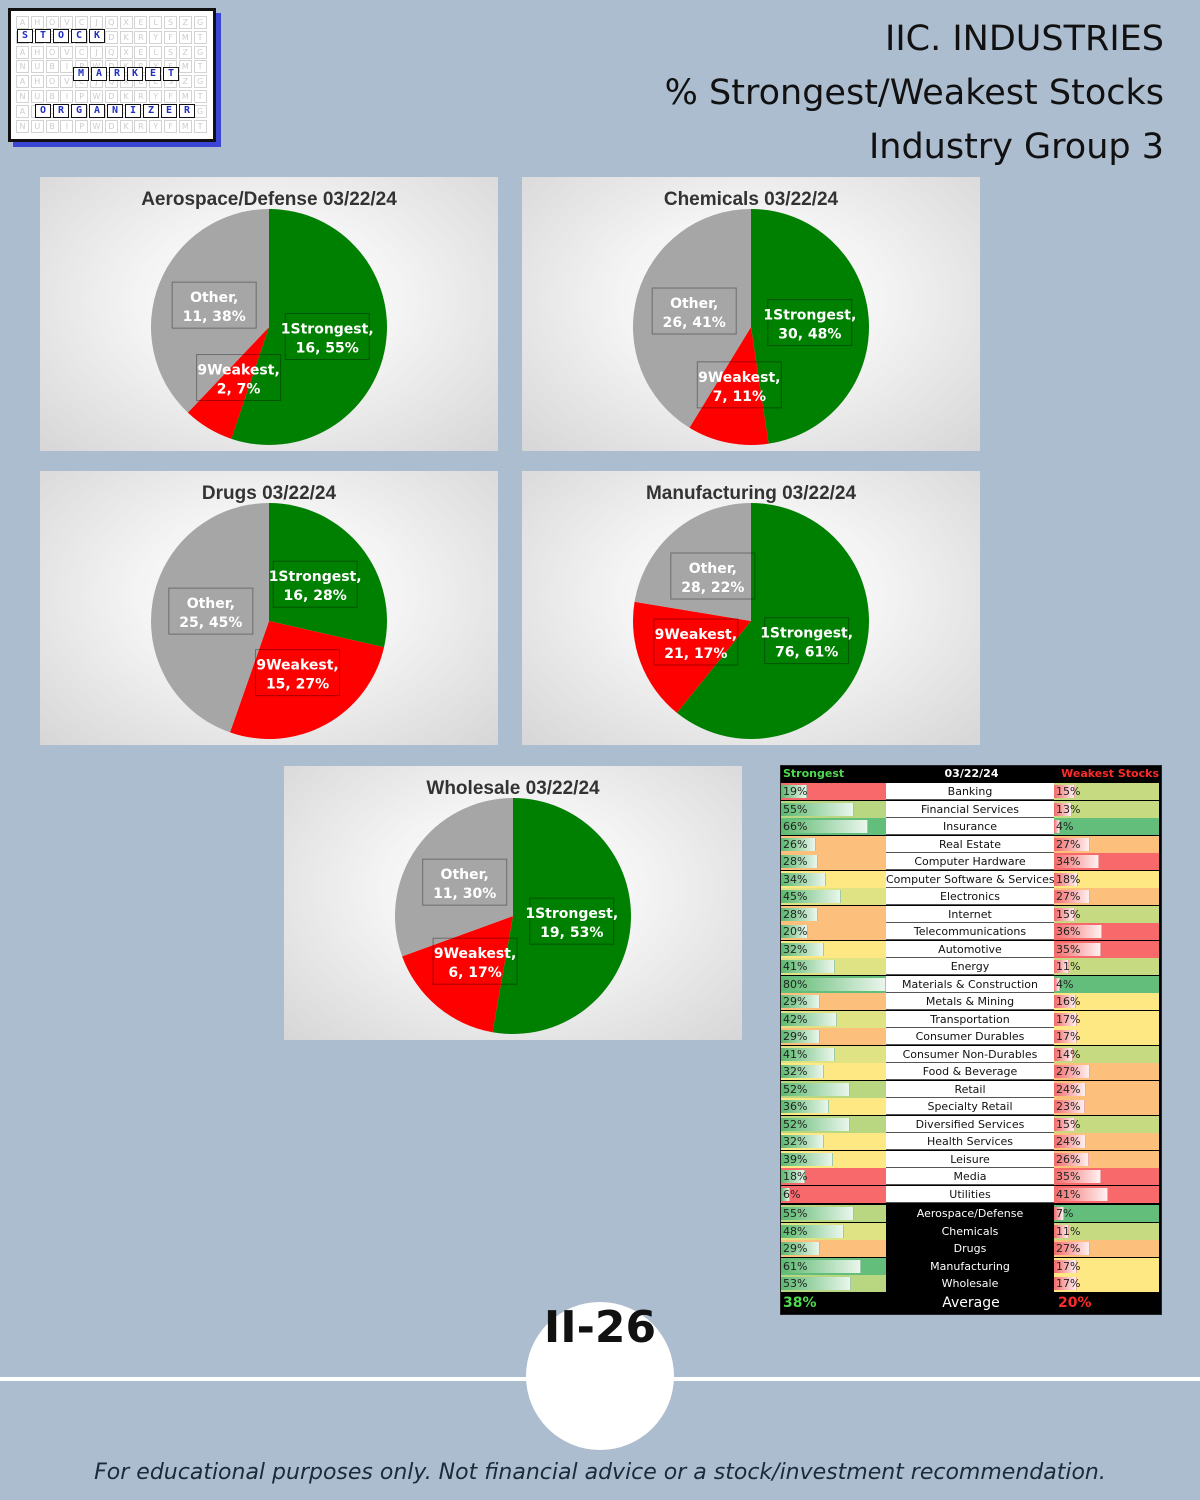  I want to click on chart-title: Aerospace/Defense 03/22/24, so click(269, 199).